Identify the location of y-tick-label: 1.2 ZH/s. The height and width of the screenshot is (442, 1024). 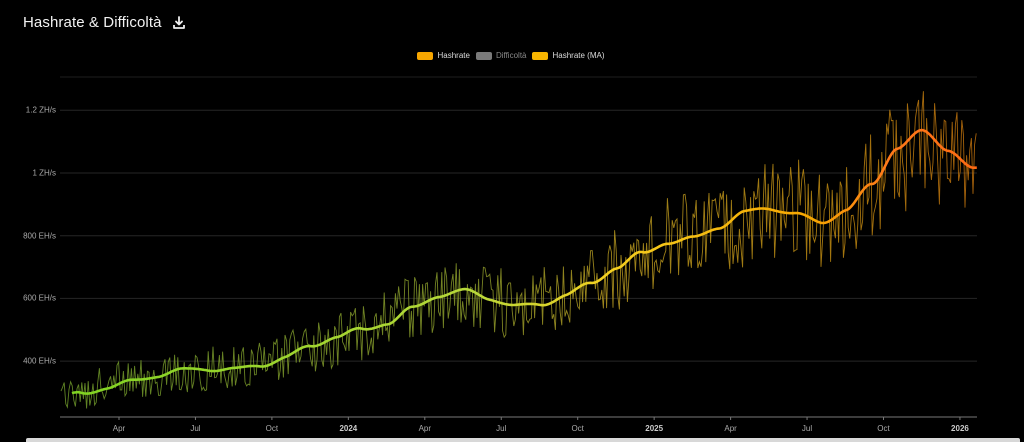
(40, 110).